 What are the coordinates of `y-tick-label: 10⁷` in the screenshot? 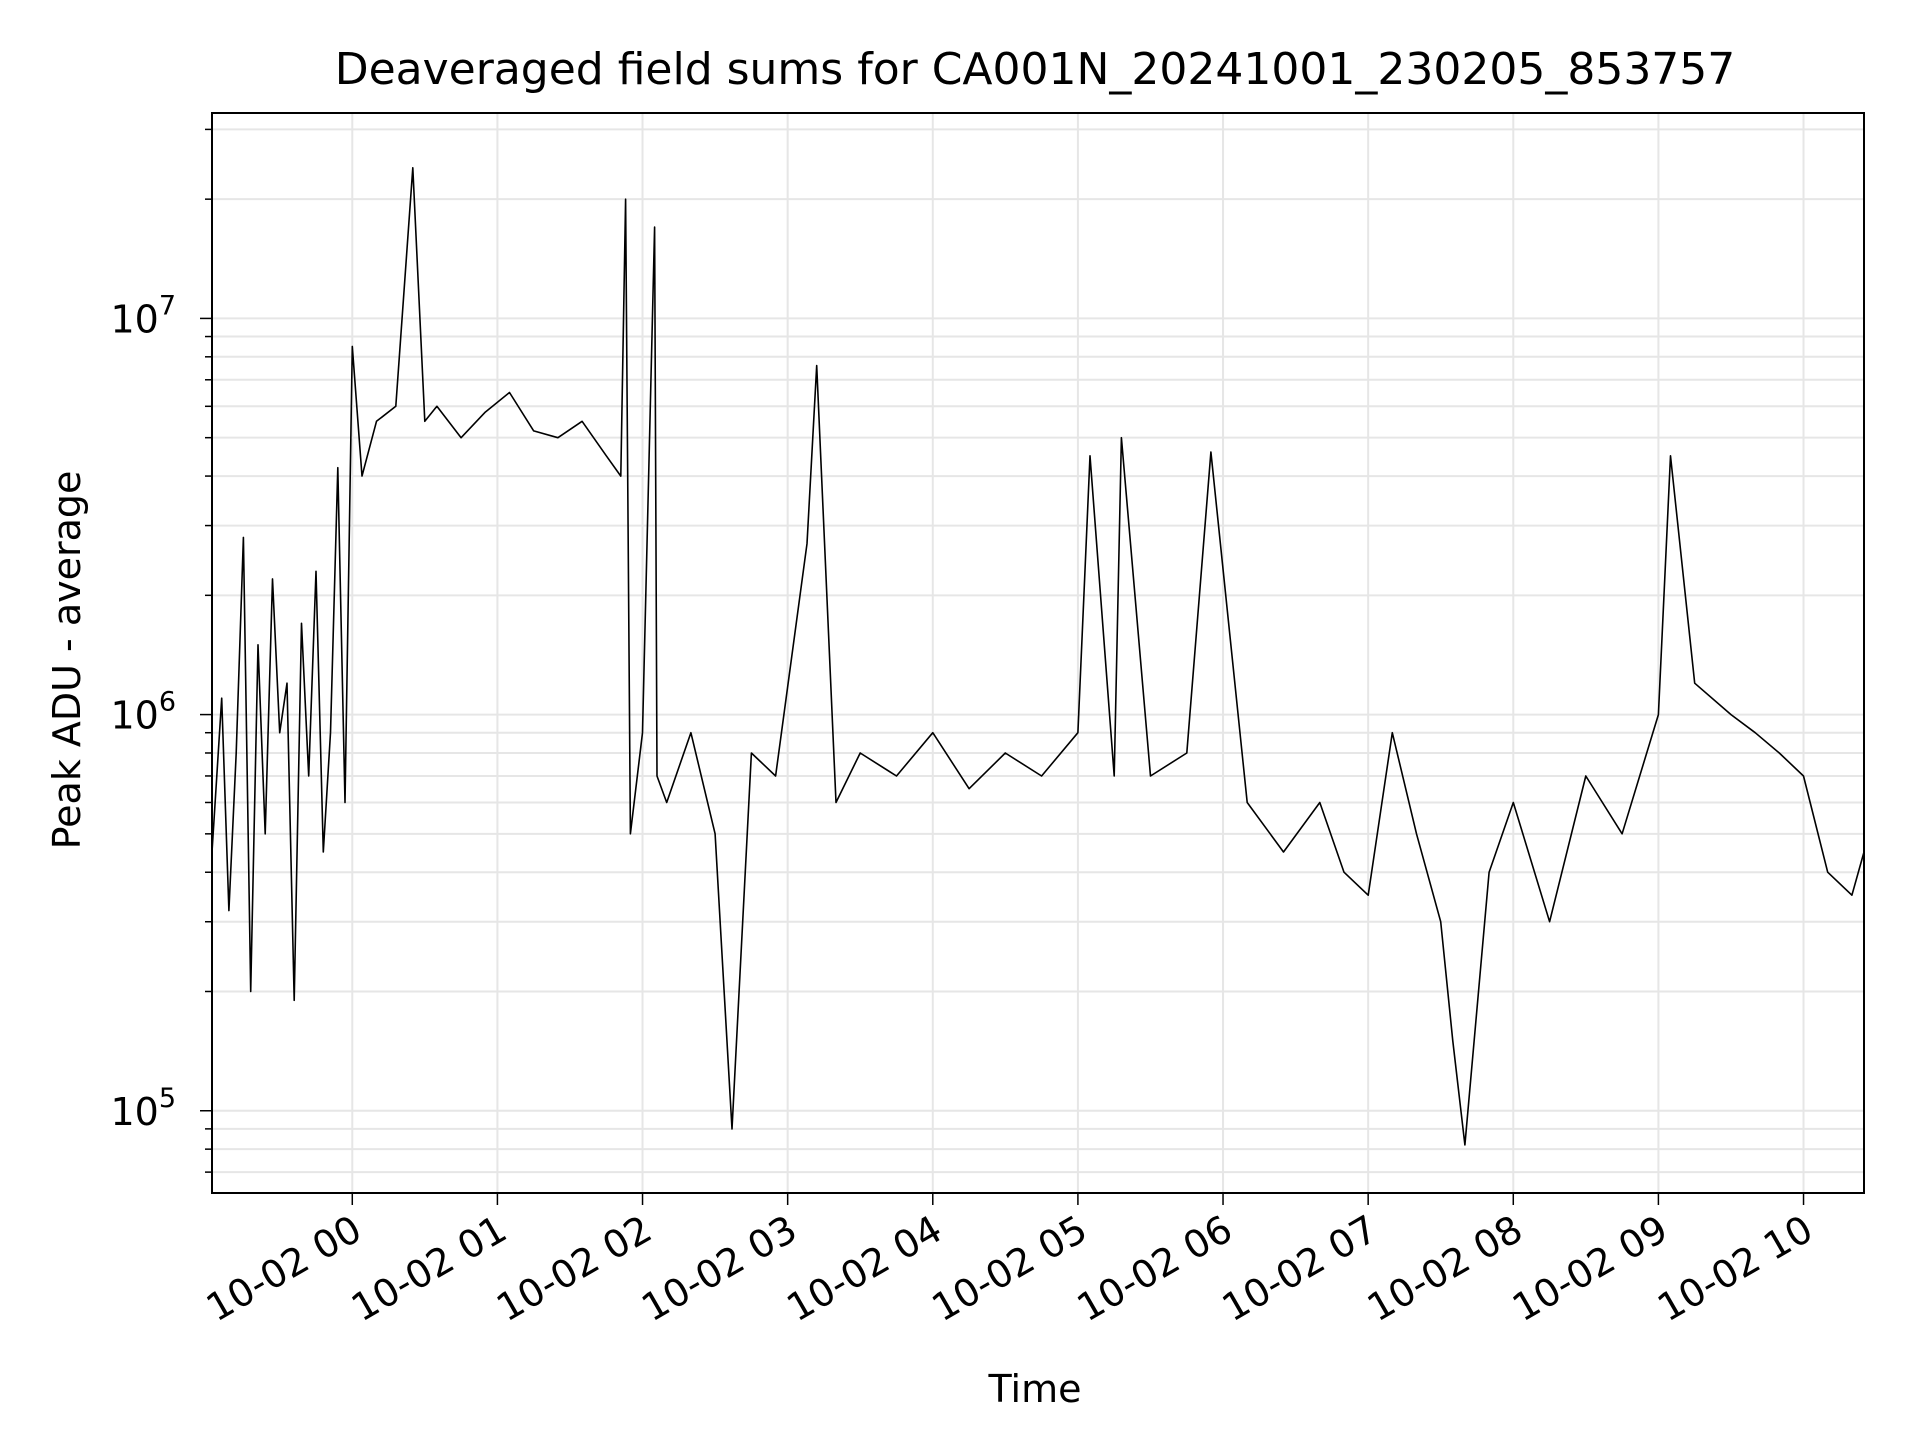 It's located at (143, 315).